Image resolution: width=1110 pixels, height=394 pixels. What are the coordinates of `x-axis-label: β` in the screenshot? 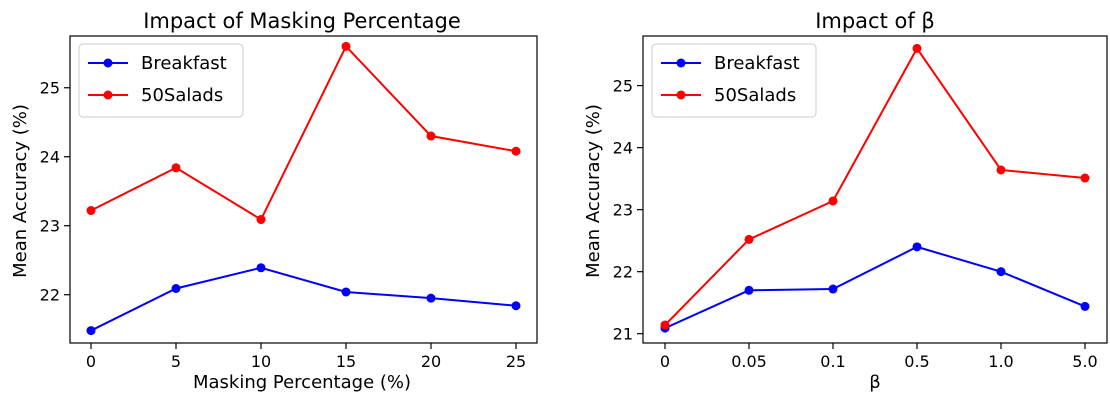 It's located at (875, 382).